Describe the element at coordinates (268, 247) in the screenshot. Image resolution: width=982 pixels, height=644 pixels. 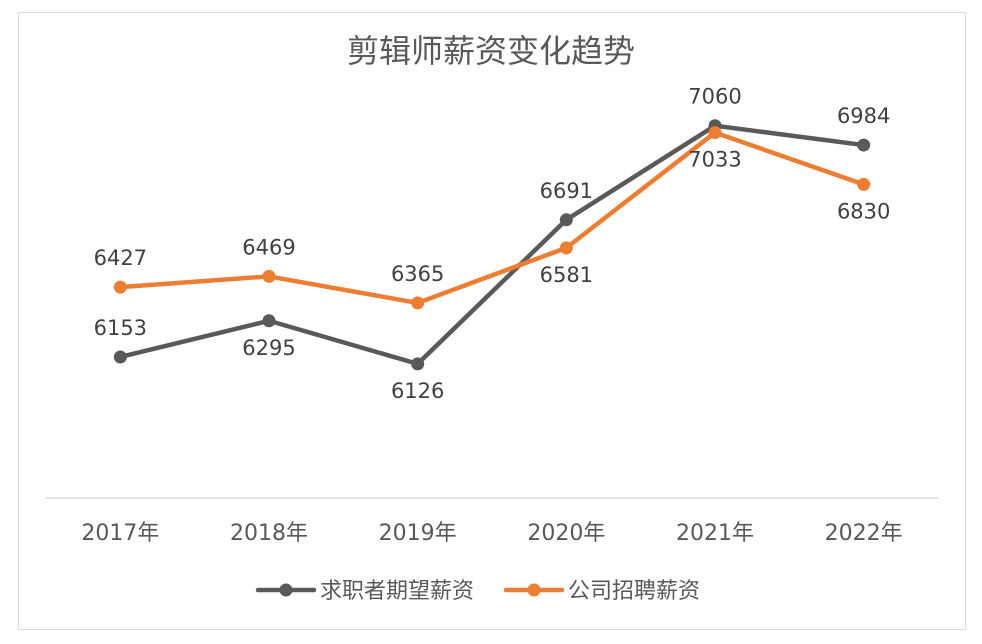
I see `data-label: 6469` at that location.